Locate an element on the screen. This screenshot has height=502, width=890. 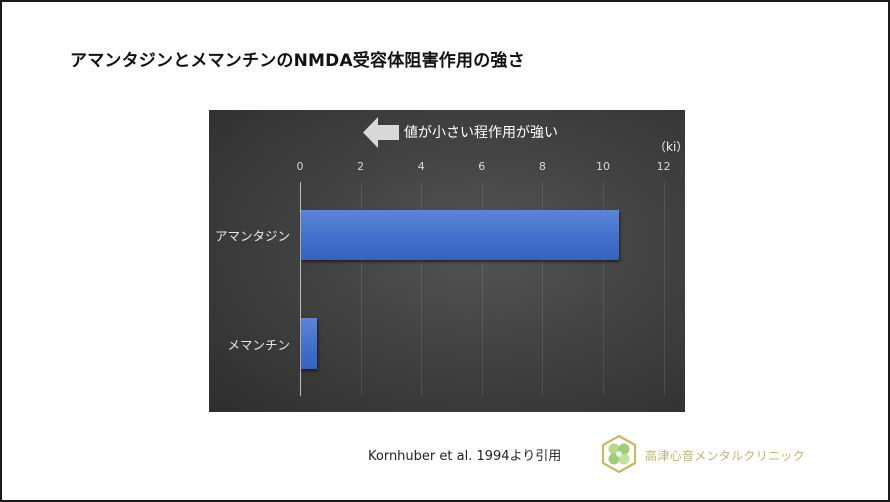
x-tick-label: 8 is located at coordinates (542, 166).